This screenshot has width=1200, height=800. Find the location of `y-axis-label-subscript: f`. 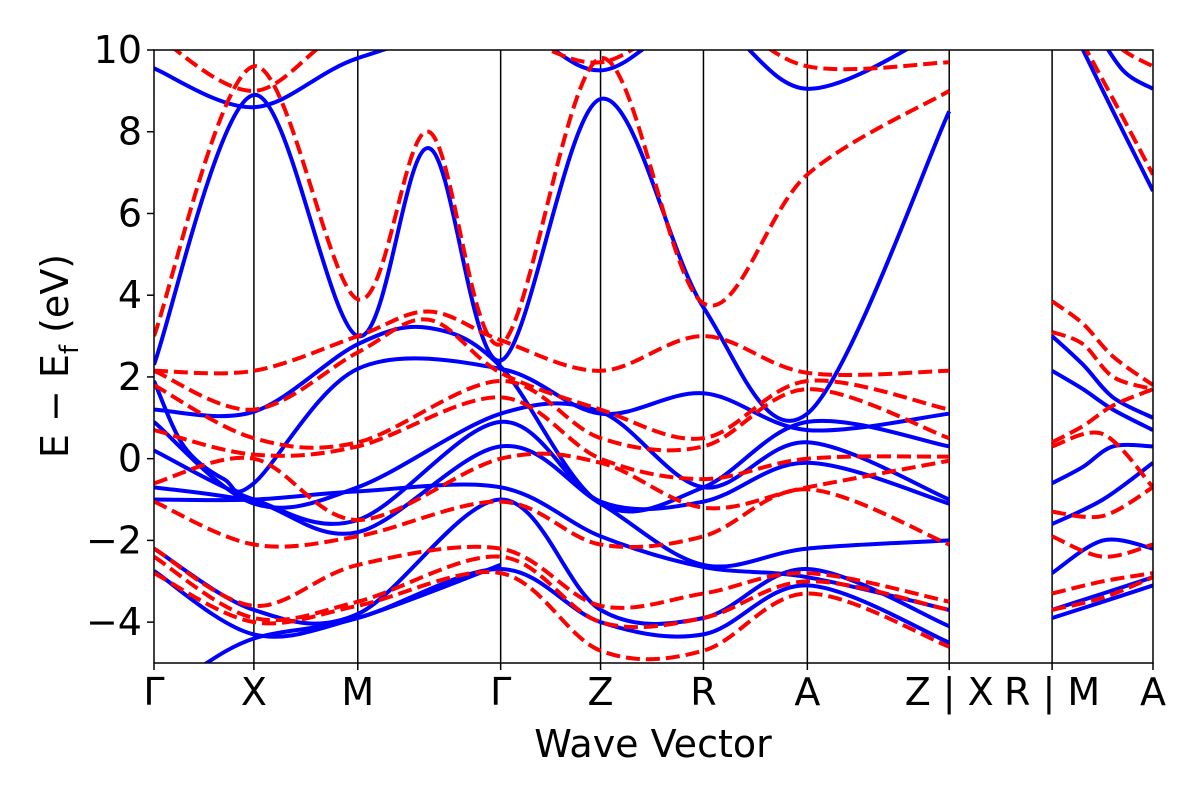

y-axis-label-subscript: f is located at coordinates (70, 349).